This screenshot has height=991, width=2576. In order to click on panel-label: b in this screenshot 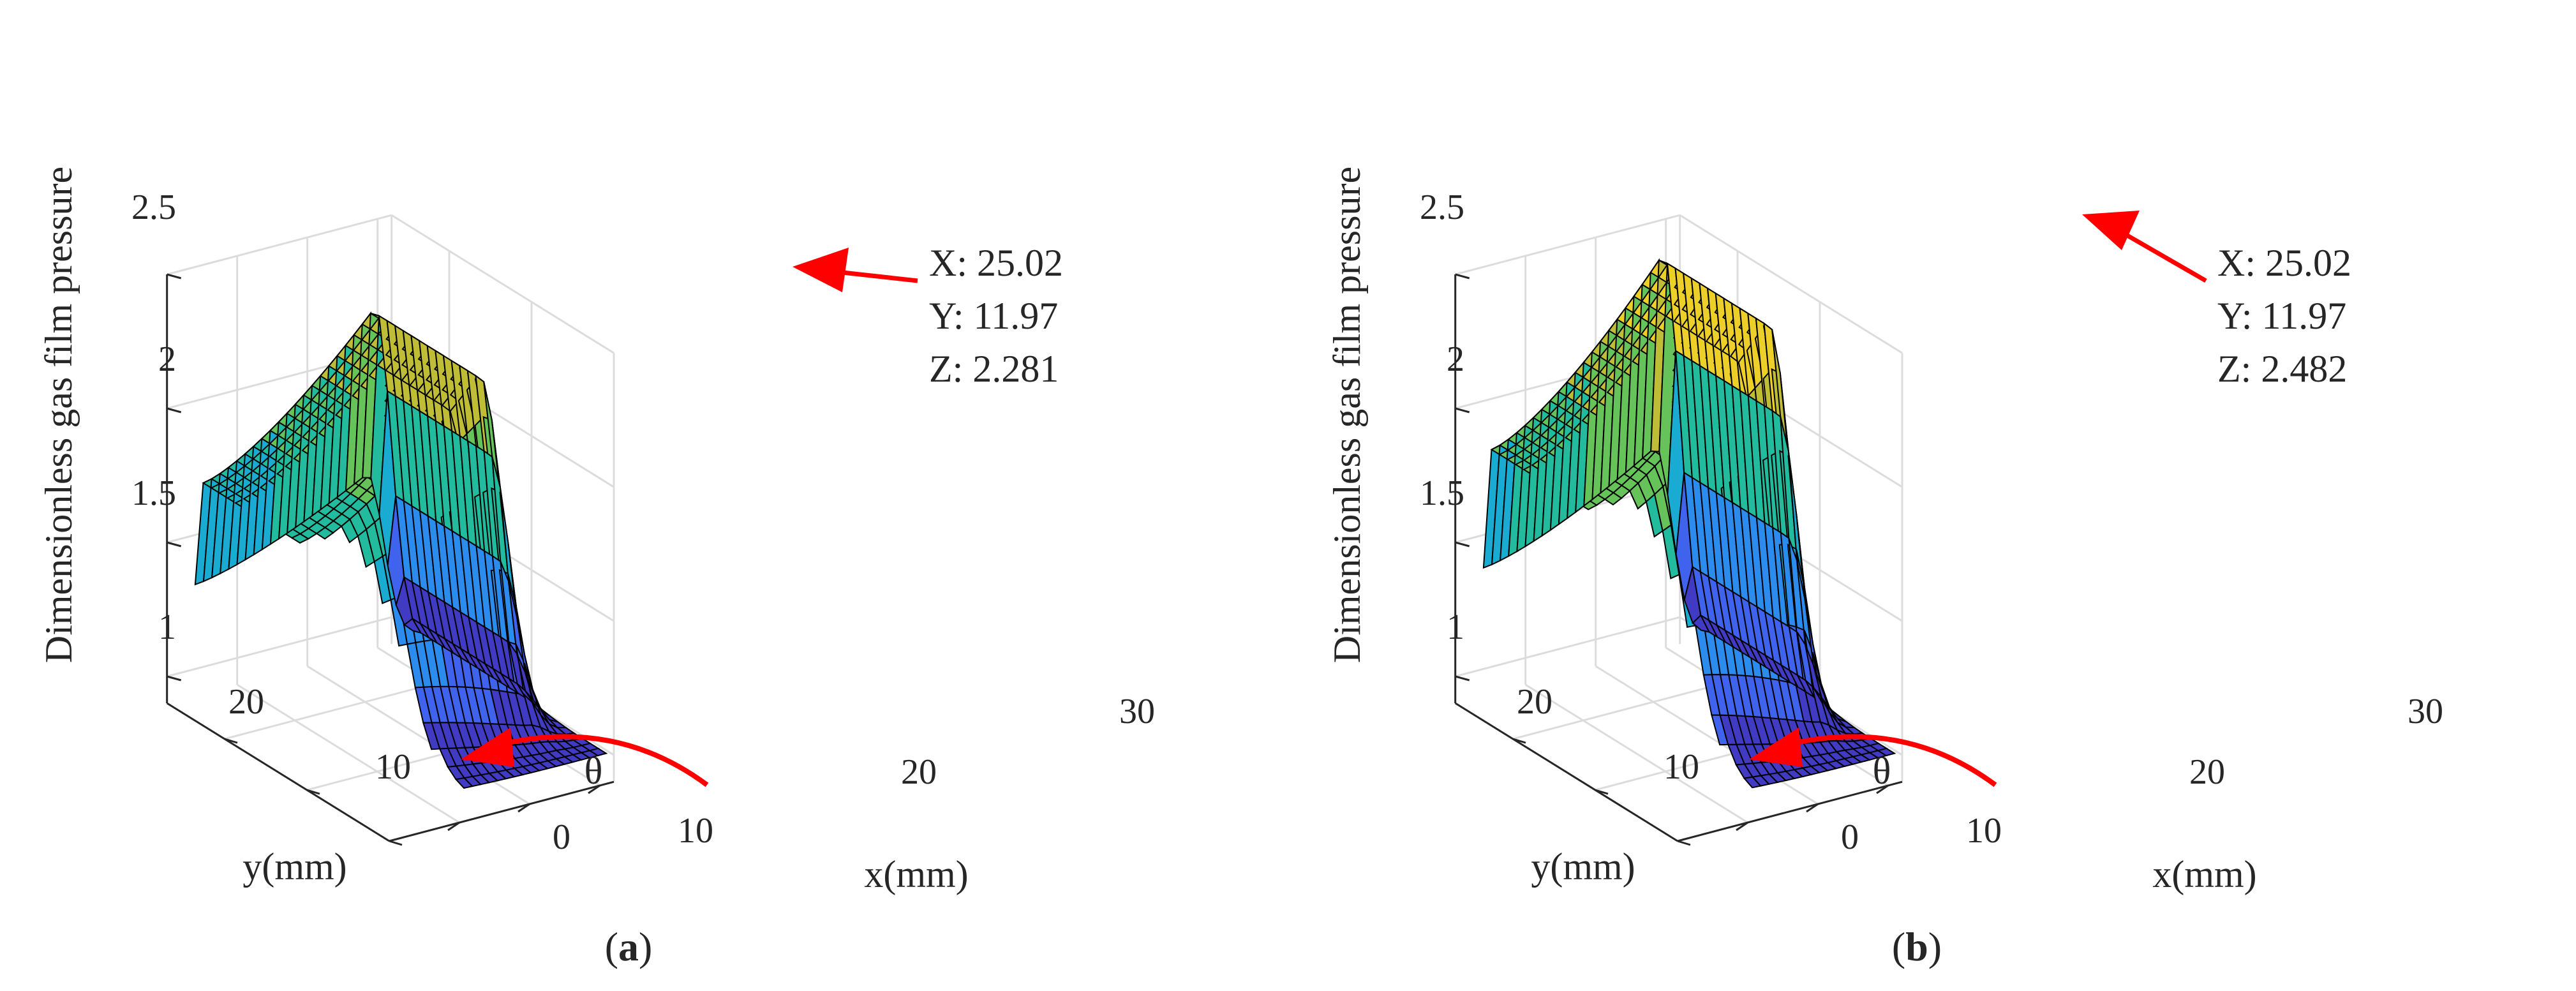, I will do `click(1916, 946)`.